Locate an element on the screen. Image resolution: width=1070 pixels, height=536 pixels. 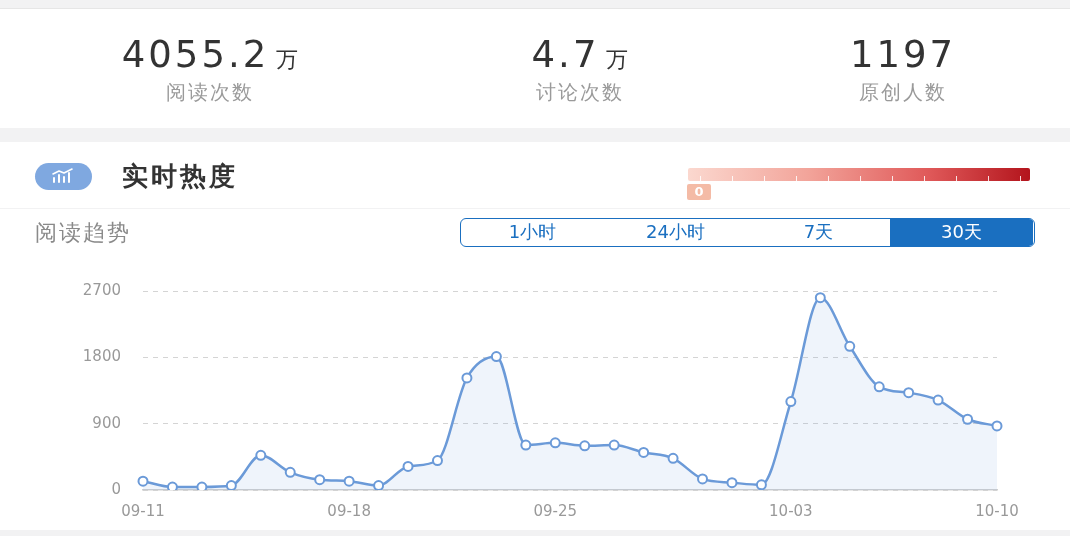
text: 原创人数 is located at coordinates (903, 92).